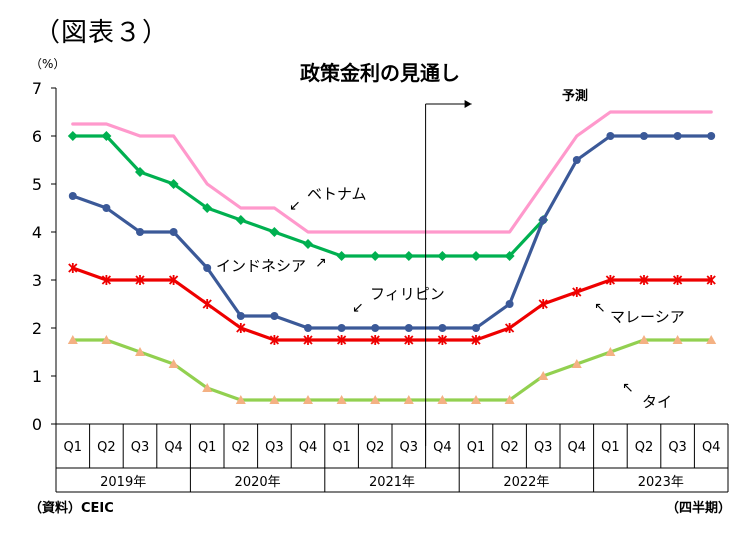 This screenshot has width=755, height=541. Describe the element at coordinates (37, 184) in the screenshot. I see `y-tick-label: 5` at that location.